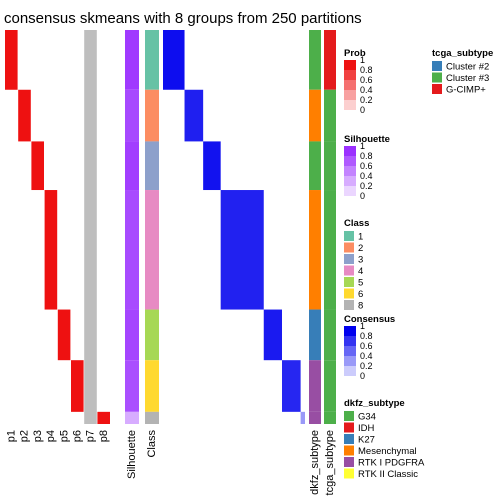 This screenshot has height=504, width=504. I want to click on legend-swatch-dkfz-subtype-G34, so click(349, 416).